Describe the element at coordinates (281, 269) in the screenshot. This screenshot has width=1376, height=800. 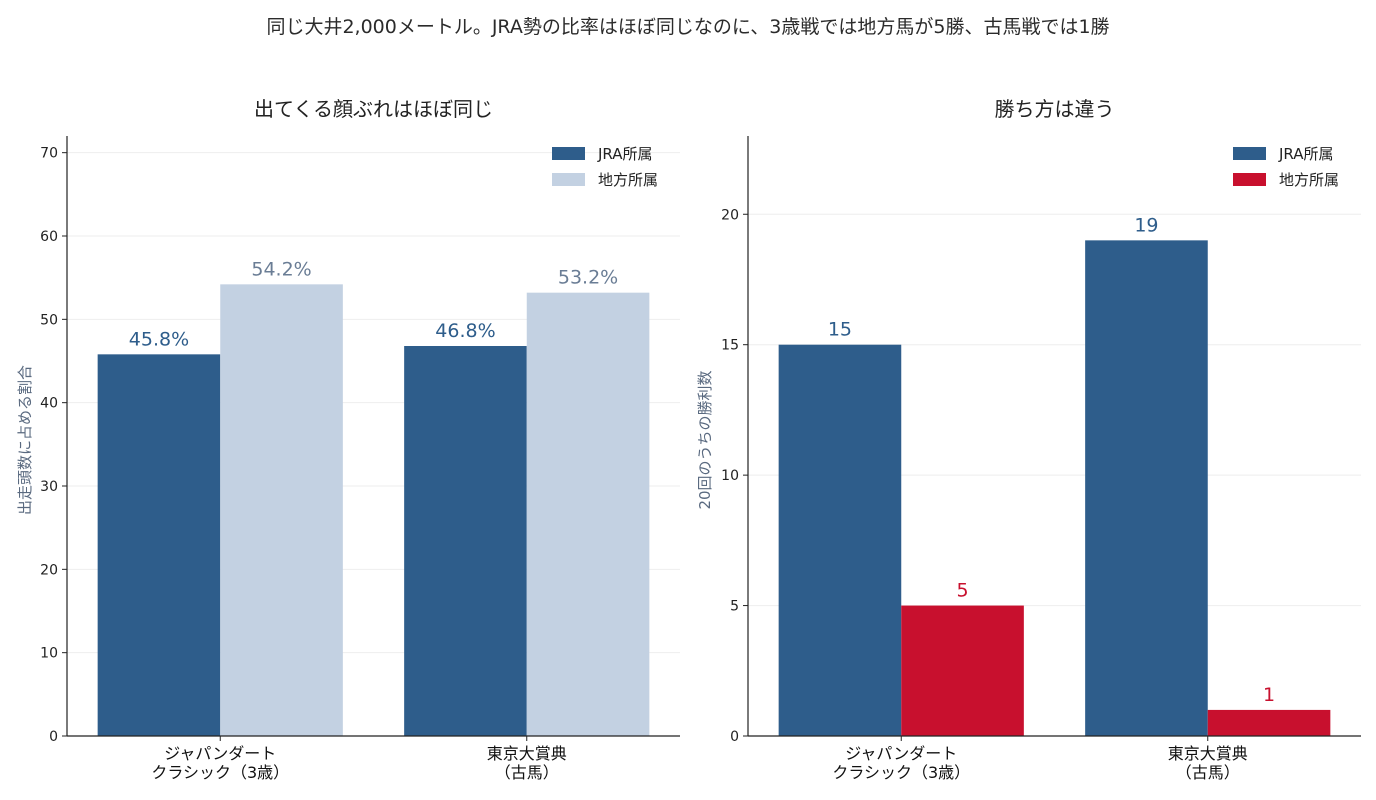
I see `data-label: 54.2%` at that location.